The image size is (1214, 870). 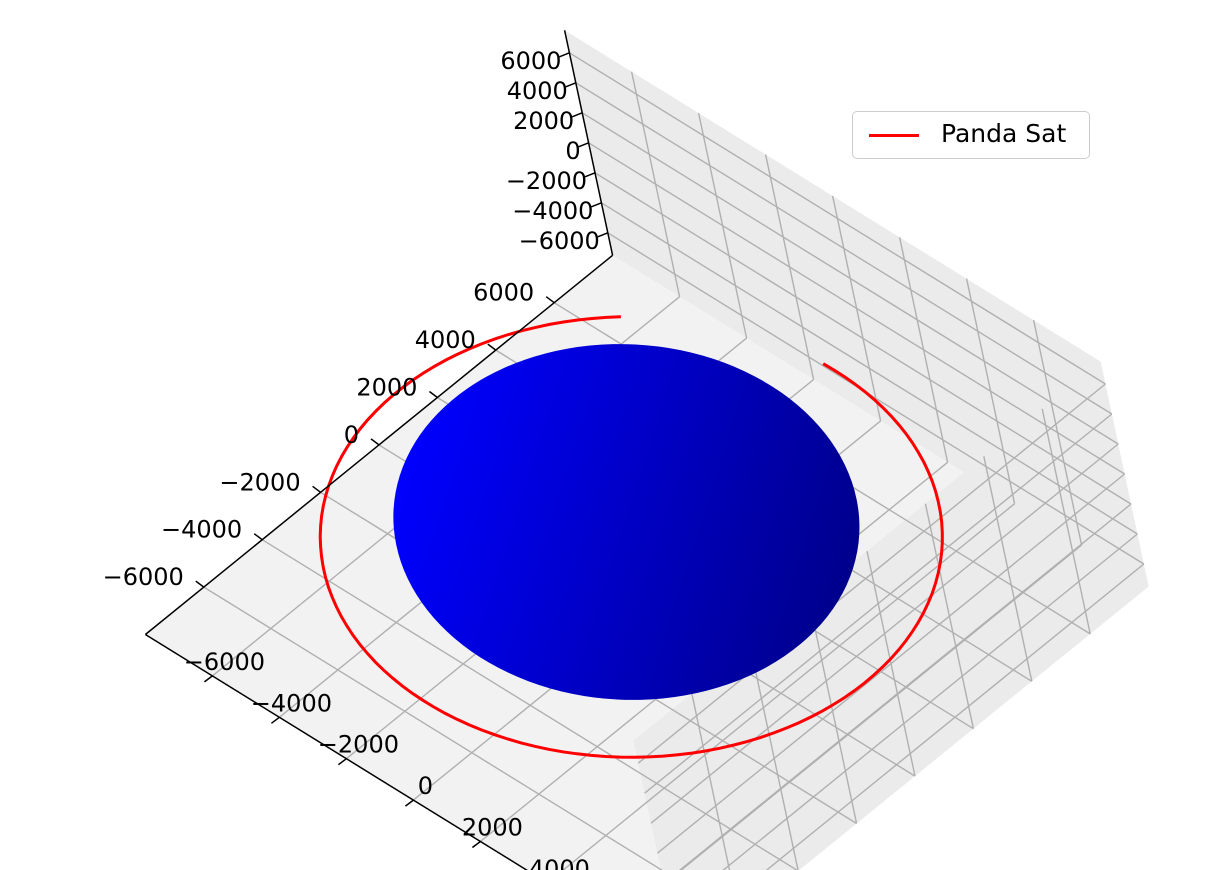 I want to click on x-tick-label: 4000, so click(x=559, y=862).